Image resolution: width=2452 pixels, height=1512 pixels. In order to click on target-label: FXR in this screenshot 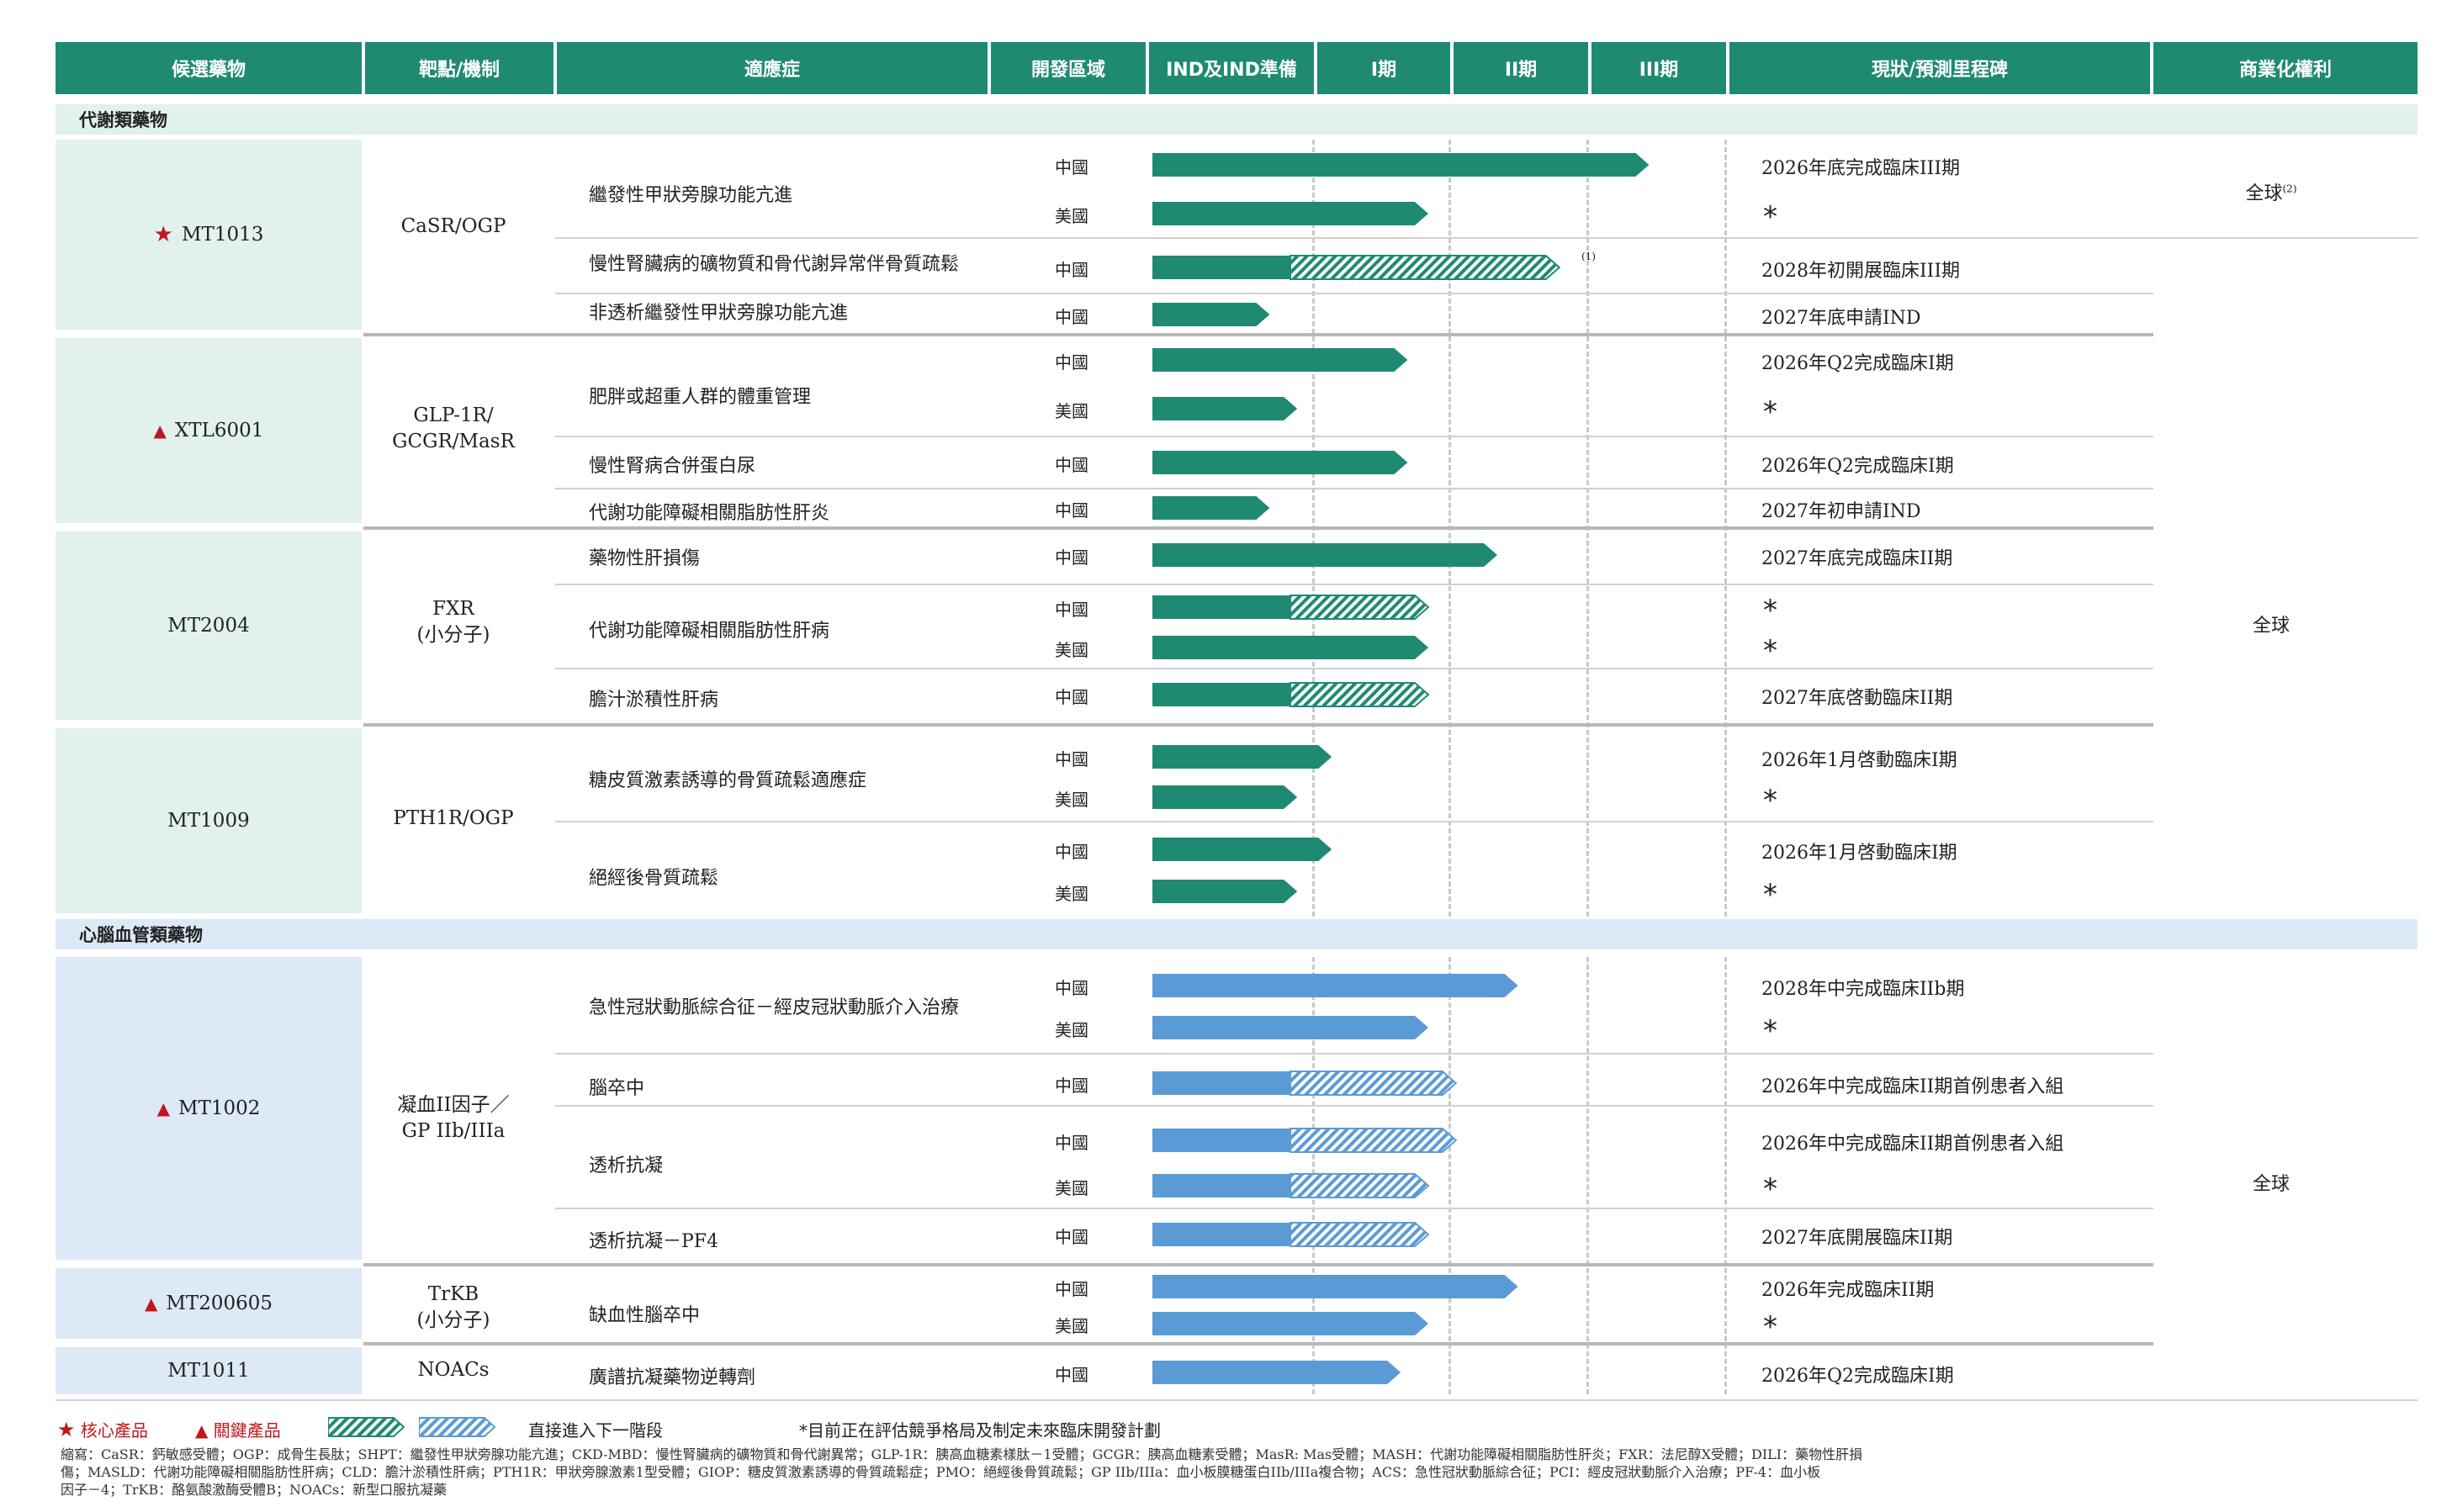, I will do `click(453, 608)`.